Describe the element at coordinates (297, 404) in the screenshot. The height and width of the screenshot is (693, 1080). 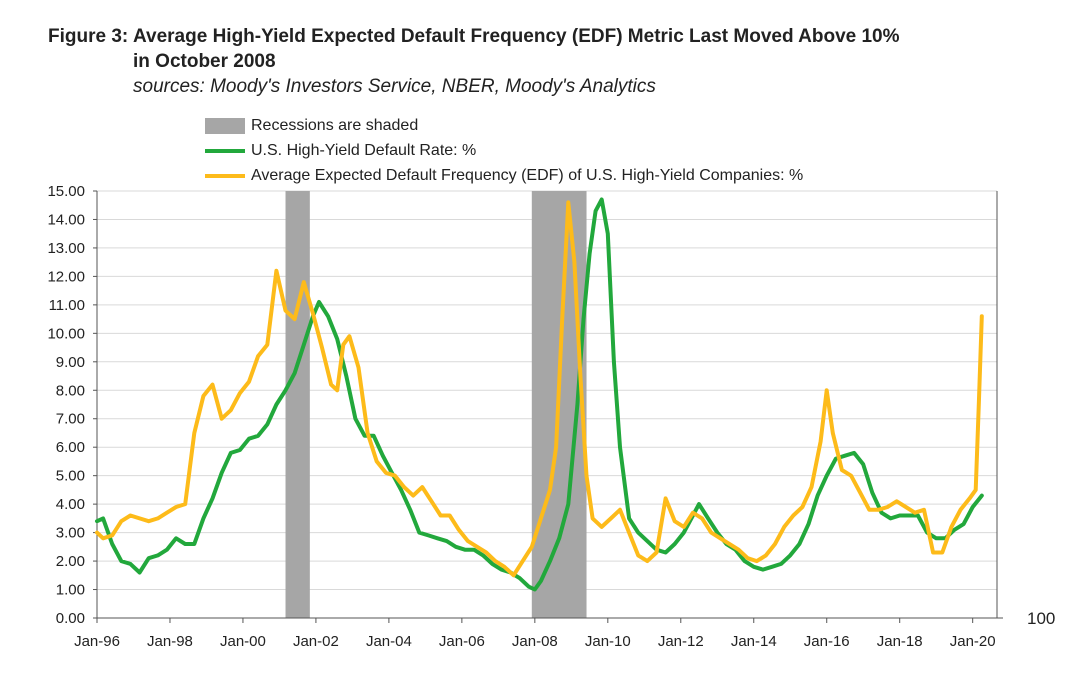
I see `recession-band` at that location.